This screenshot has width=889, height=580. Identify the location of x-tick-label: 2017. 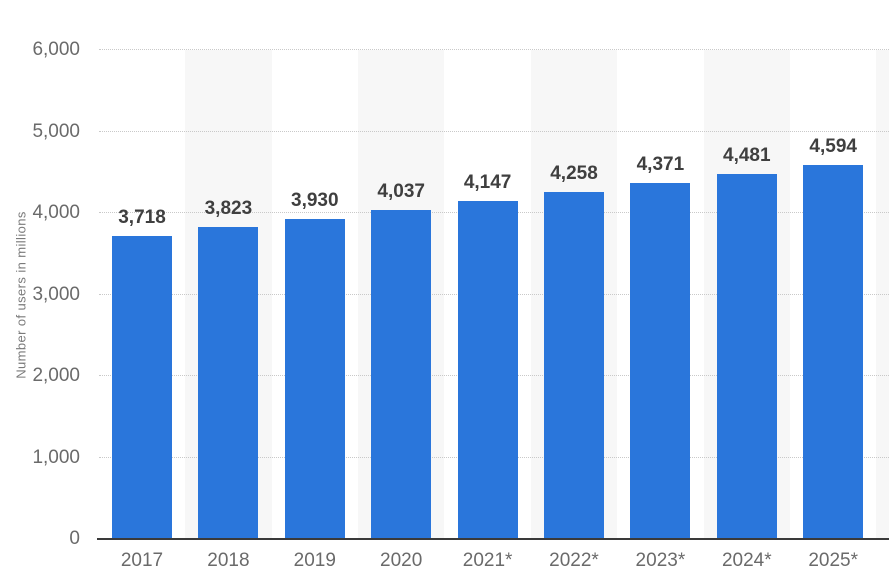
(142, 560).